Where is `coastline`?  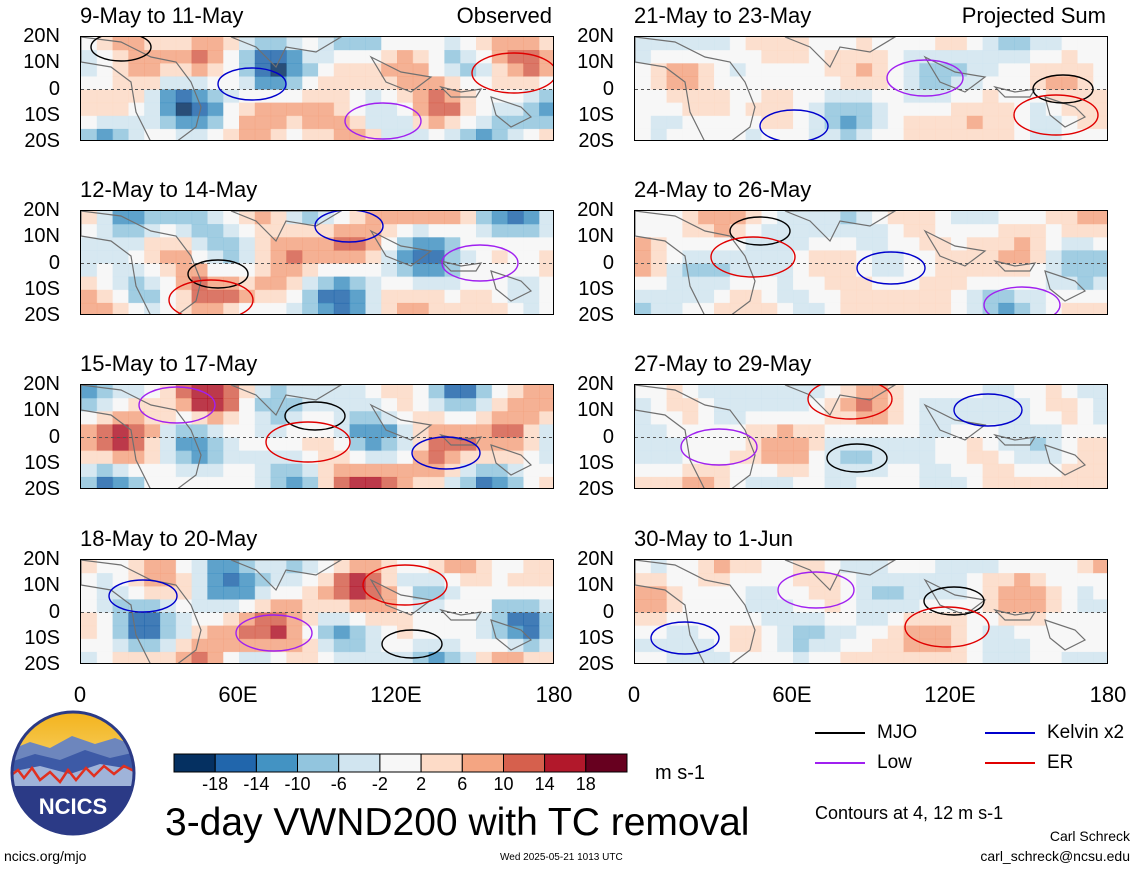 coastline is located at coordinates (286, 53).